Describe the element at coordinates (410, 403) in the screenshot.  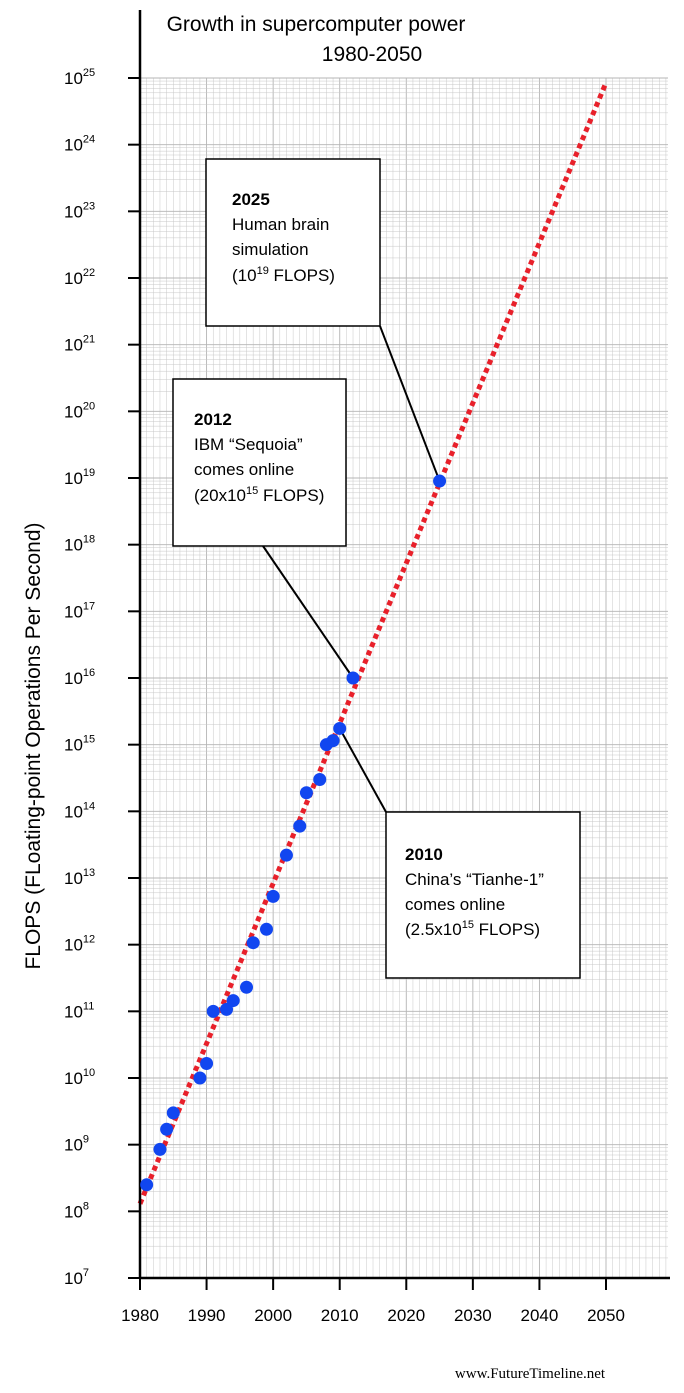
I see `annotation-2025-connector` at that location.